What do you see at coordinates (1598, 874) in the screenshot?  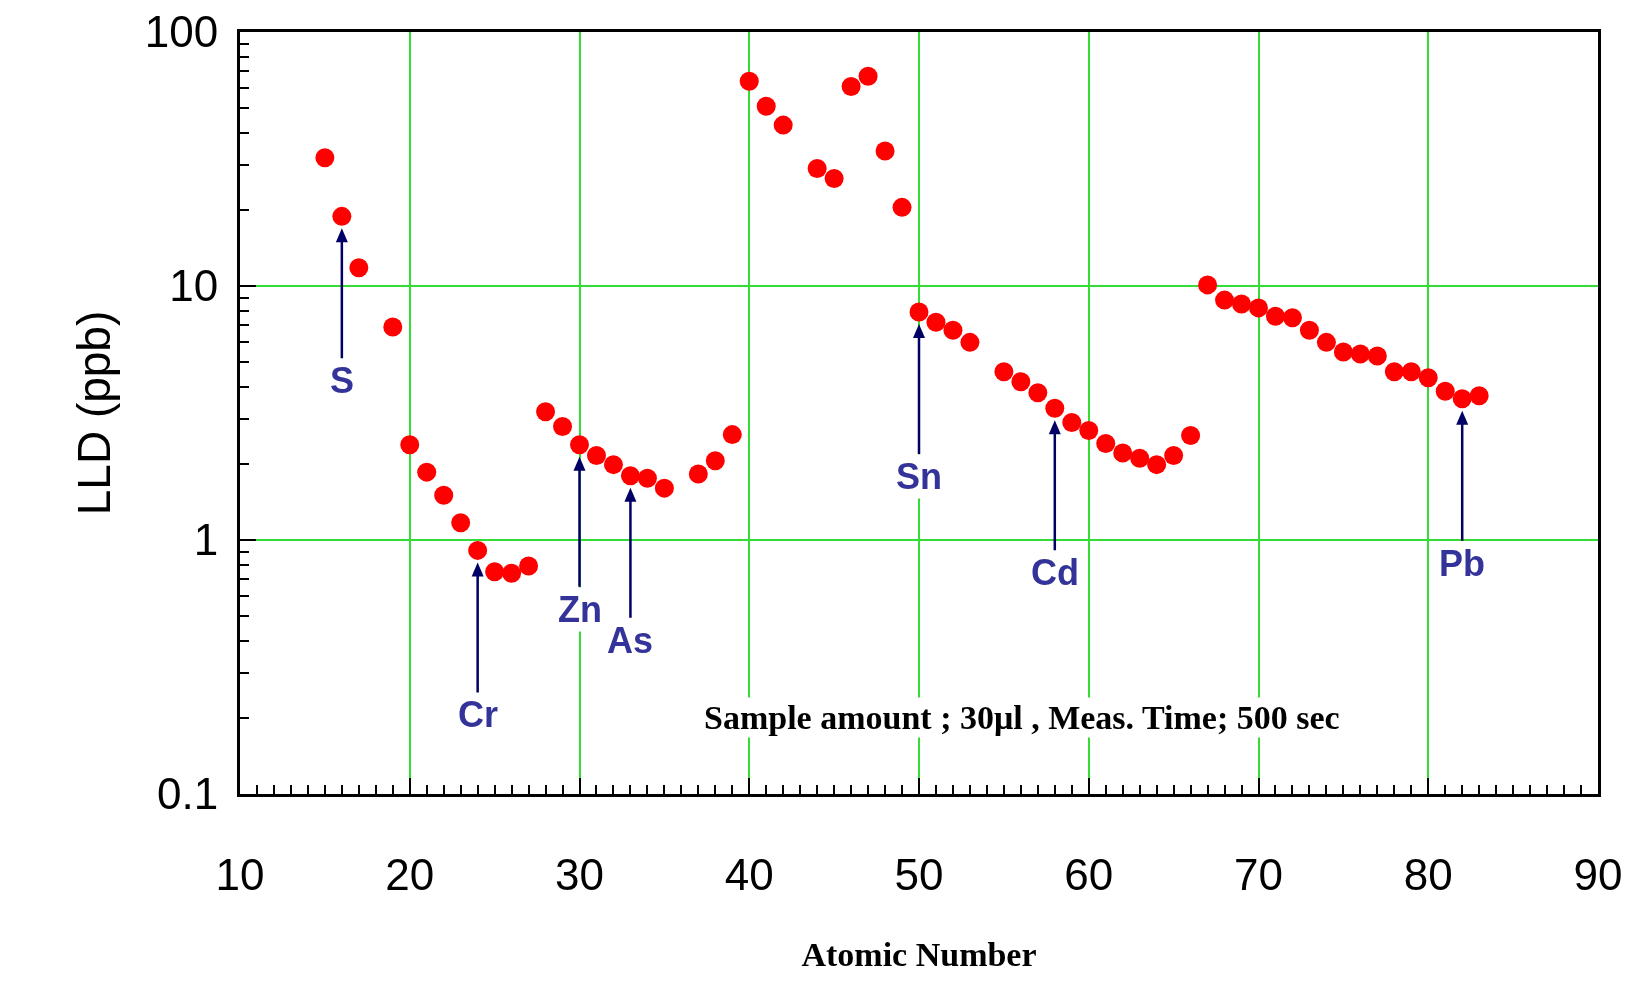 I see `x-tick-label: 90` at bounding box center [1598, 874].